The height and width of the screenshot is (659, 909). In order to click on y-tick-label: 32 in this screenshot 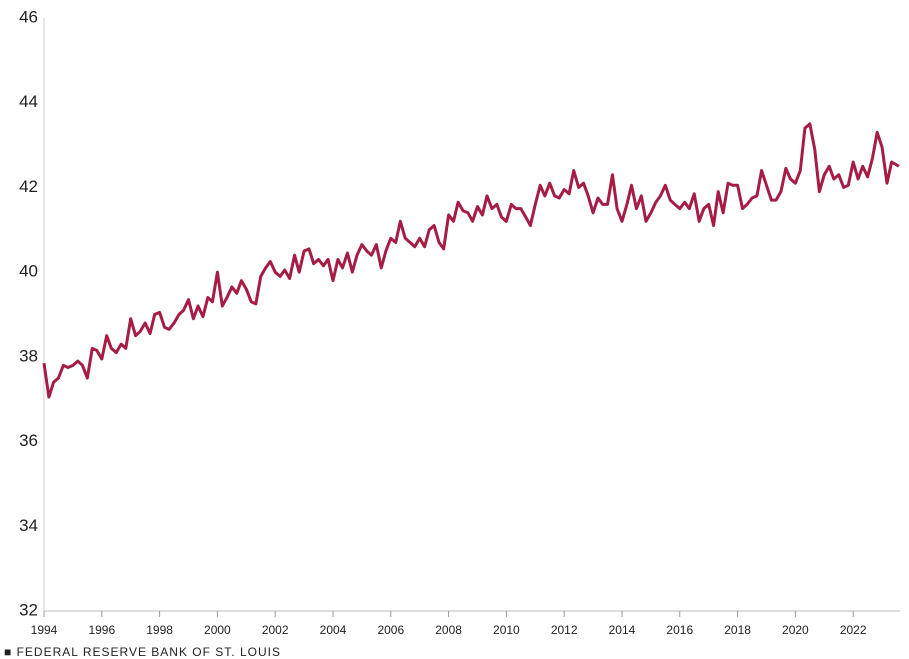, I will do `click(28, 609)`.